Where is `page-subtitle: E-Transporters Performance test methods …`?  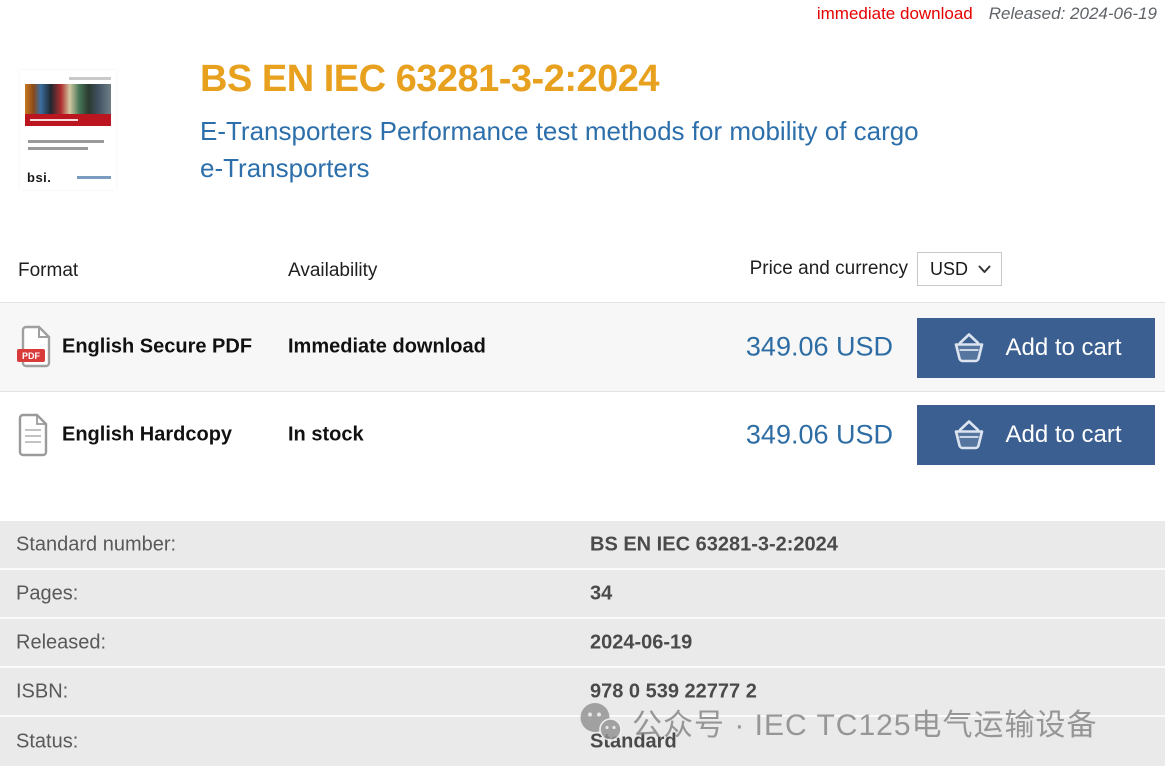
page-subtitle: E-Transporters Performance test methods … is located at coordinates (559, 149).